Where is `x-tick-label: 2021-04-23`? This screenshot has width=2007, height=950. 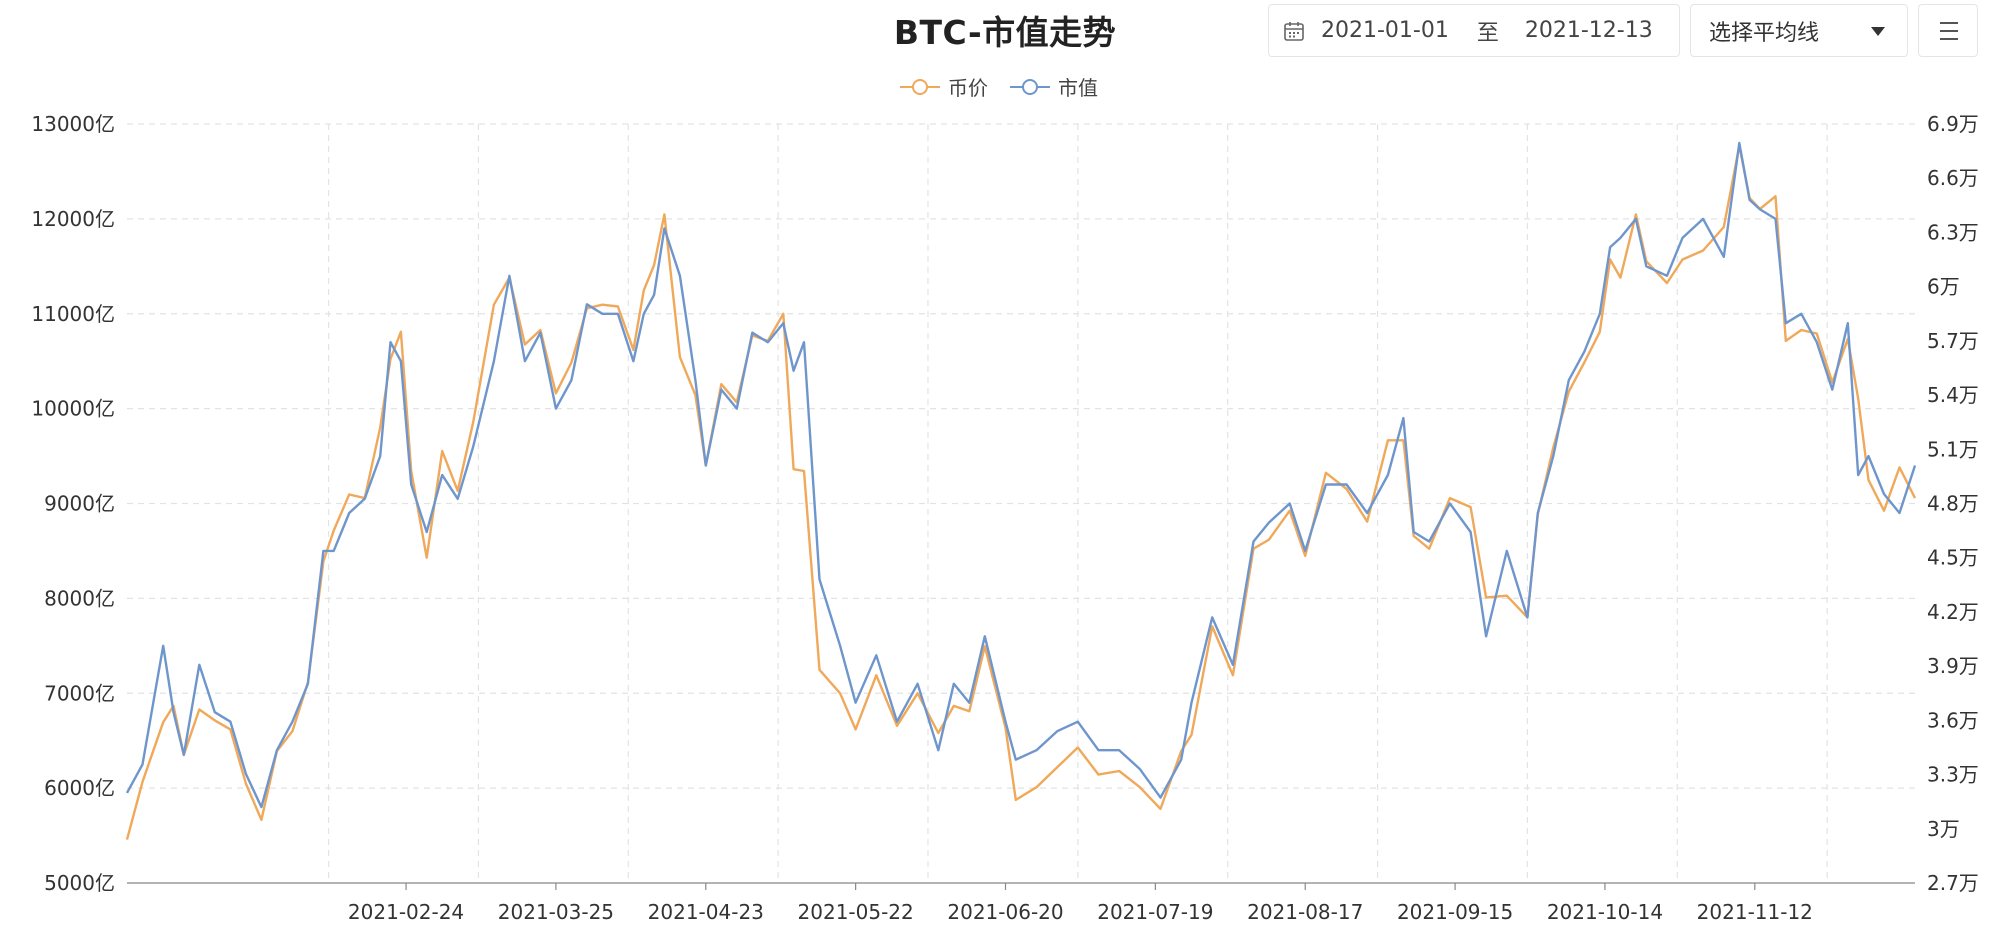 x-tick-label: 2021-04-23 is located at coordinates (706, 912).